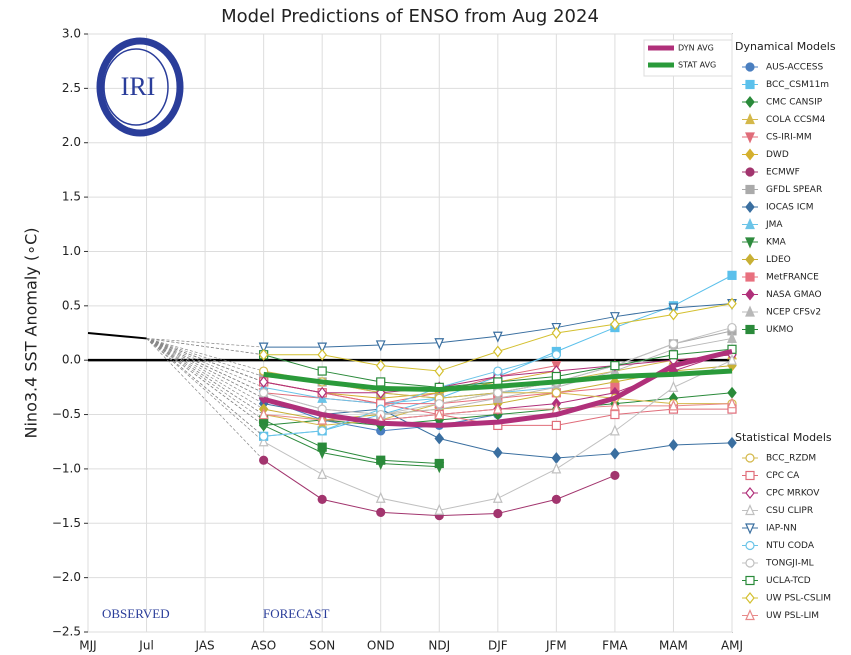 This screenshot has width=851, height=655. Describe the element at coordinates (776, 243) in the screenshot. I see `legend-label: KMA` at that location.